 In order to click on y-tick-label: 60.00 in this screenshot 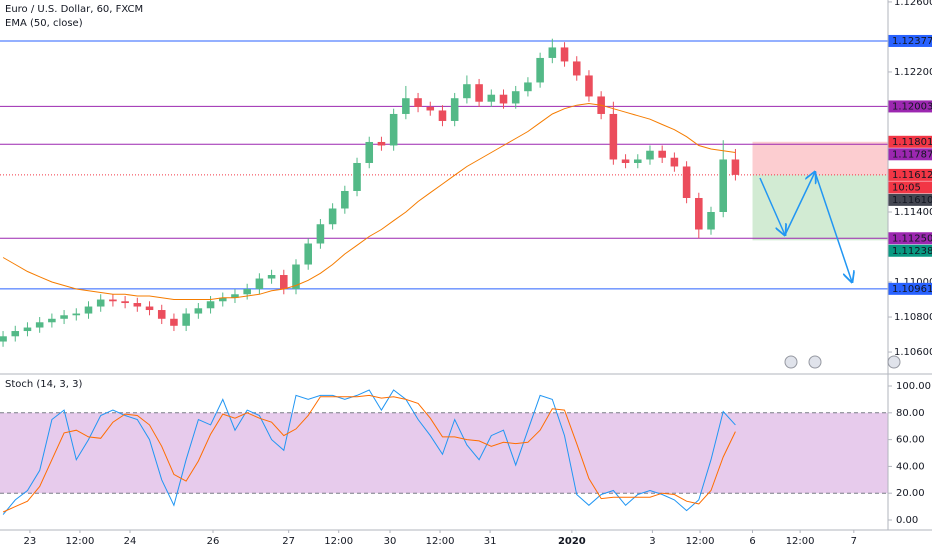, I will do `click(910, 440)`.